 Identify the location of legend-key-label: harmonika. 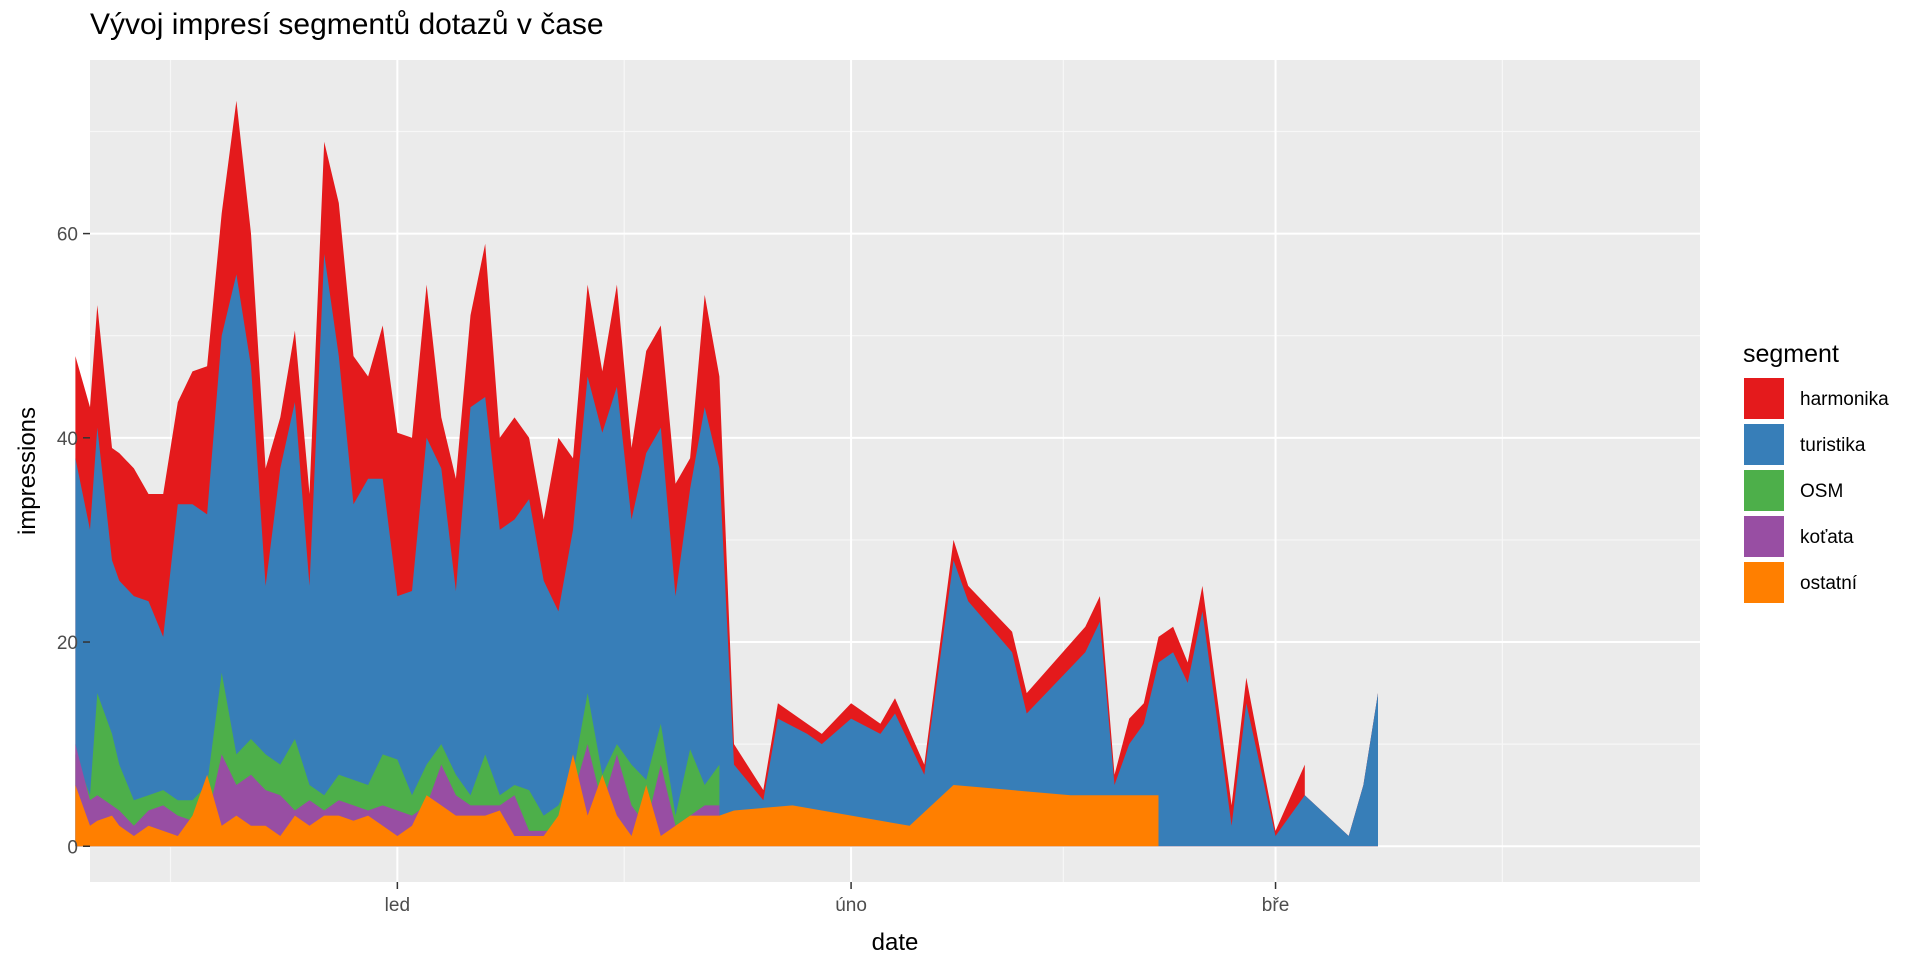
(1844, 399).